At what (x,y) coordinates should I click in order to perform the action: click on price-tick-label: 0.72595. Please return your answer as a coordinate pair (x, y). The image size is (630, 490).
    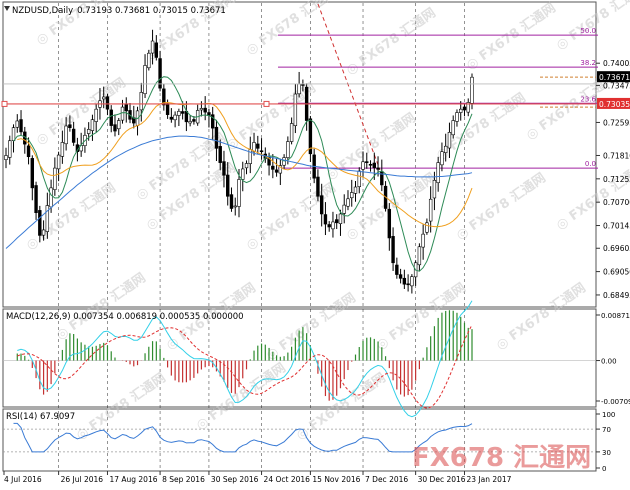
    Looking at the image, I should click on (616, 122).